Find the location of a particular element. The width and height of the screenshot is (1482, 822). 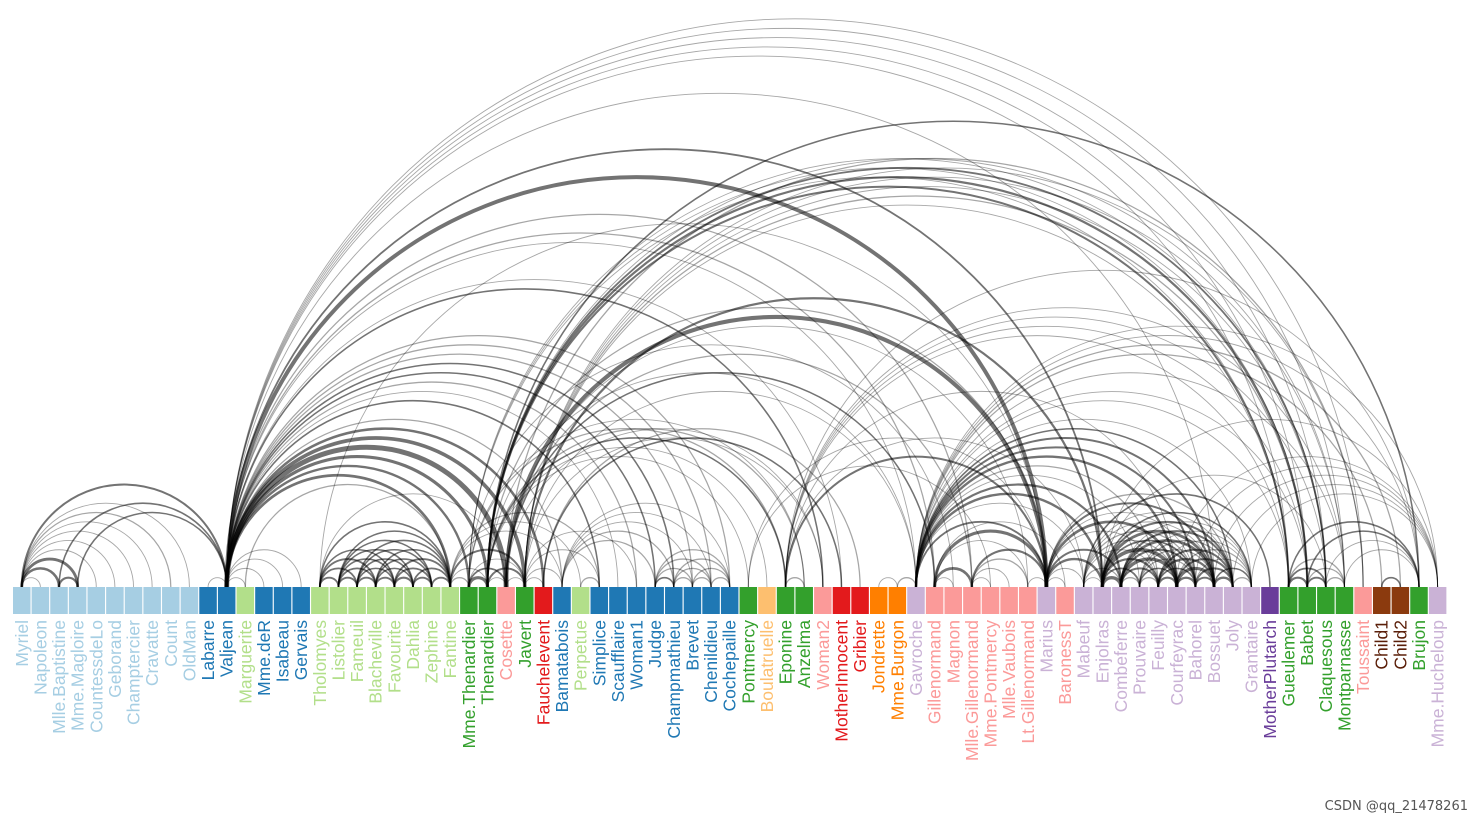

node-label: Child2 is located at coordinates (1400, 645).